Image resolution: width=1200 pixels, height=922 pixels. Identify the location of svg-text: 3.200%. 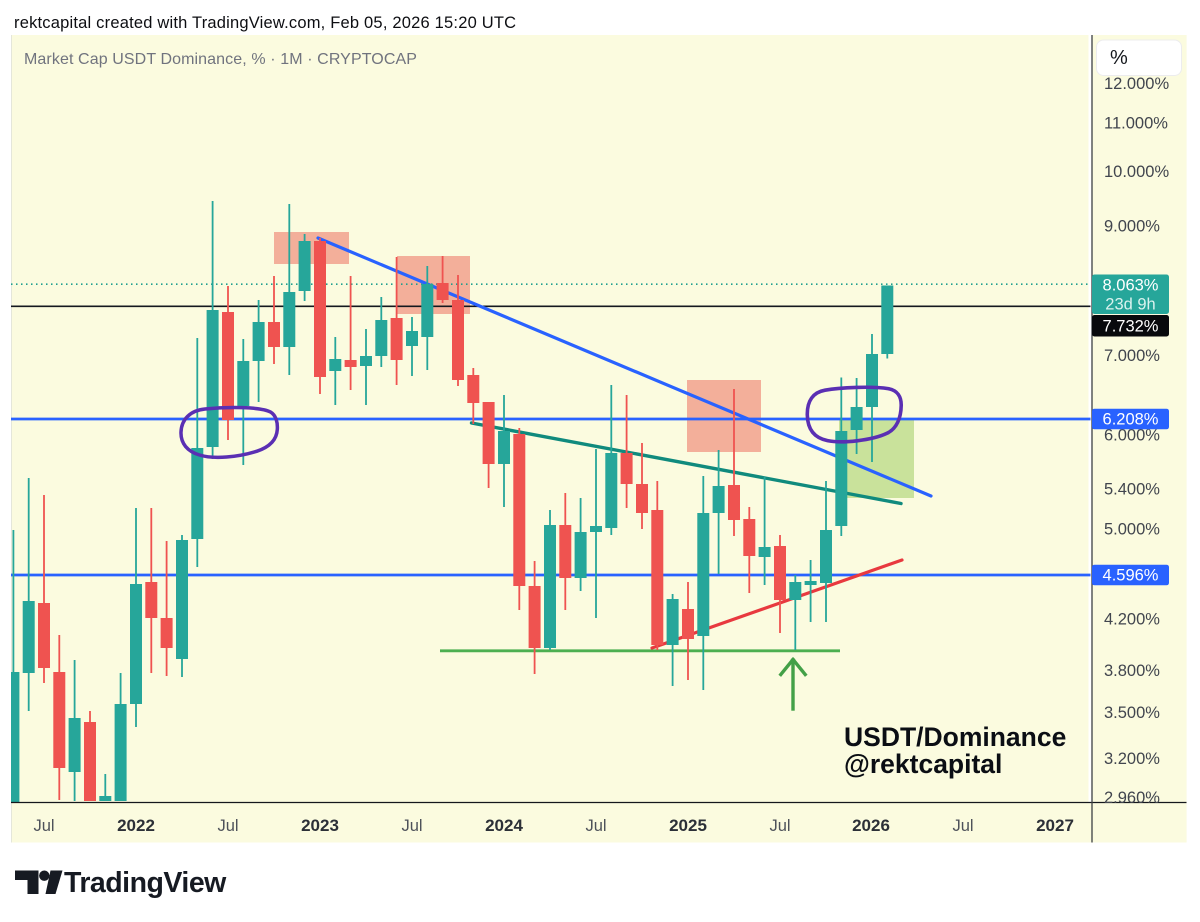
(1132, 759).